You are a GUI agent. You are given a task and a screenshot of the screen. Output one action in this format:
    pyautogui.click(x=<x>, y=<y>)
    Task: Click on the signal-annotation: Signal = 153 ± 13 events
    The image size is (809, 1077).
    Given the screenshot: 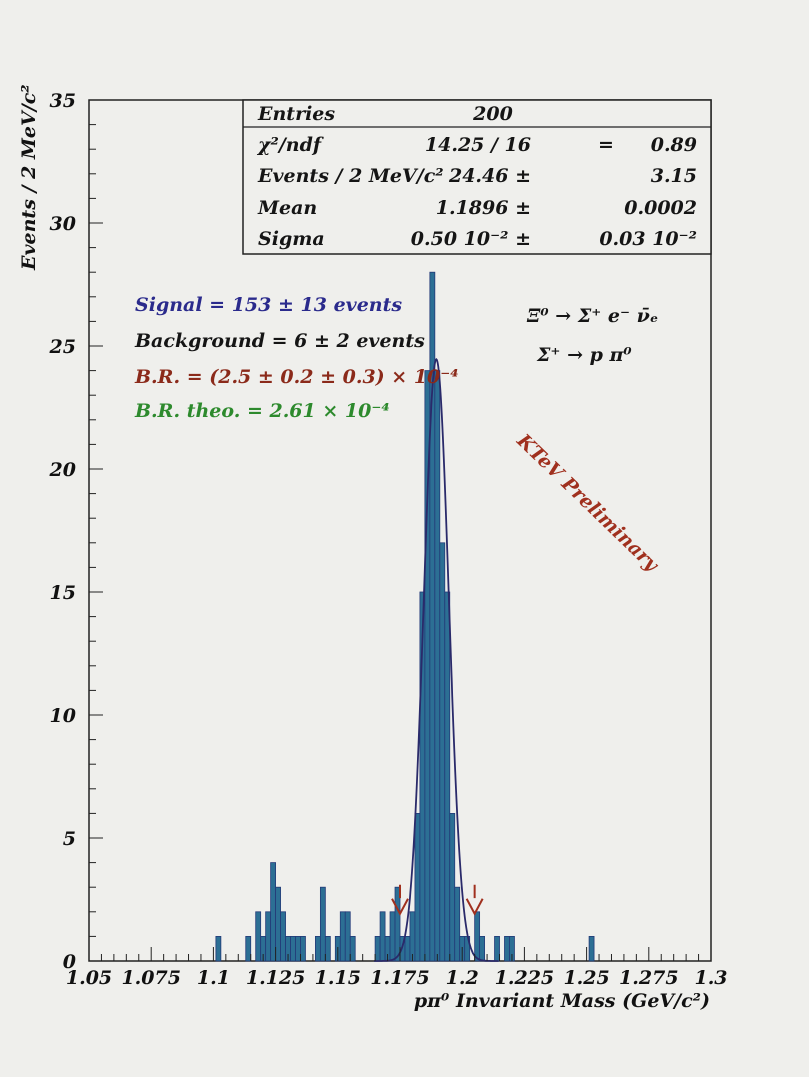 What is the action you would take?
    pyautogui.click(x=268, y=305)
    